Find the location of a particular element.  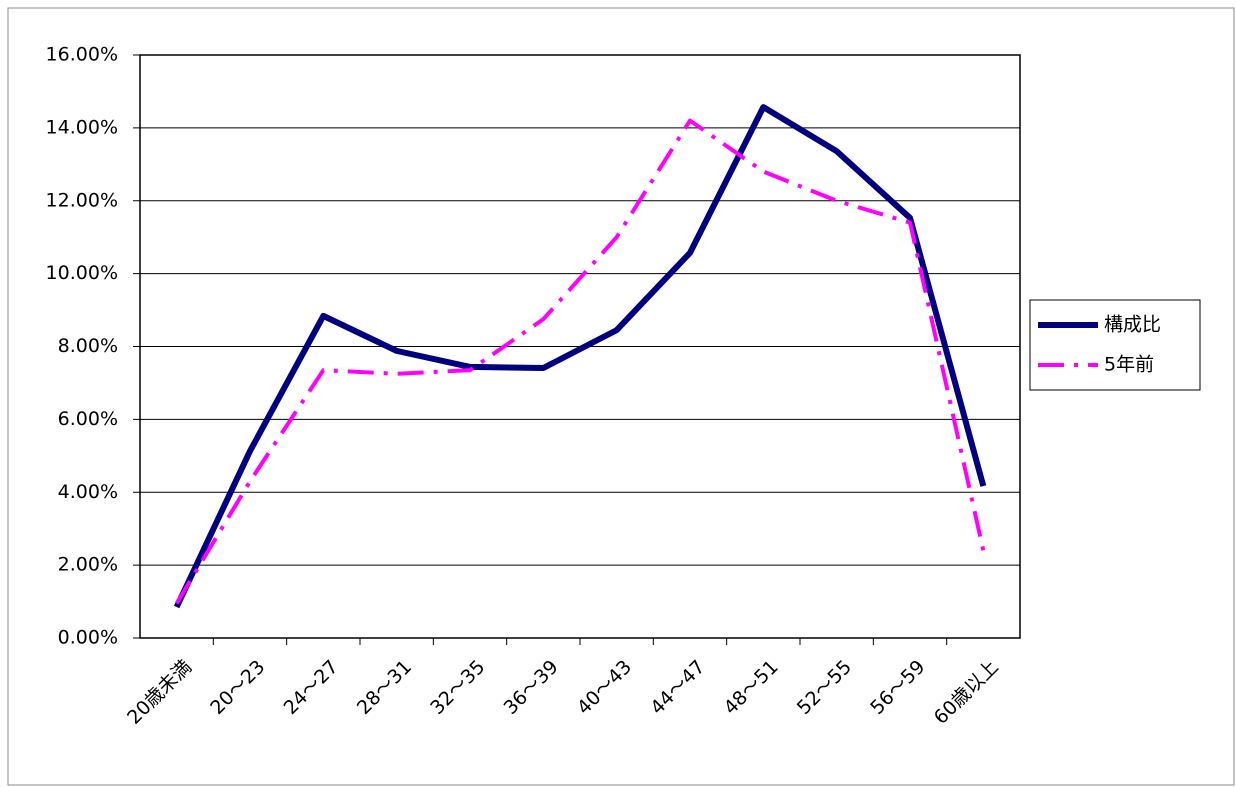

y-tick-label: 10.00% is located at coordinates (82, 273).